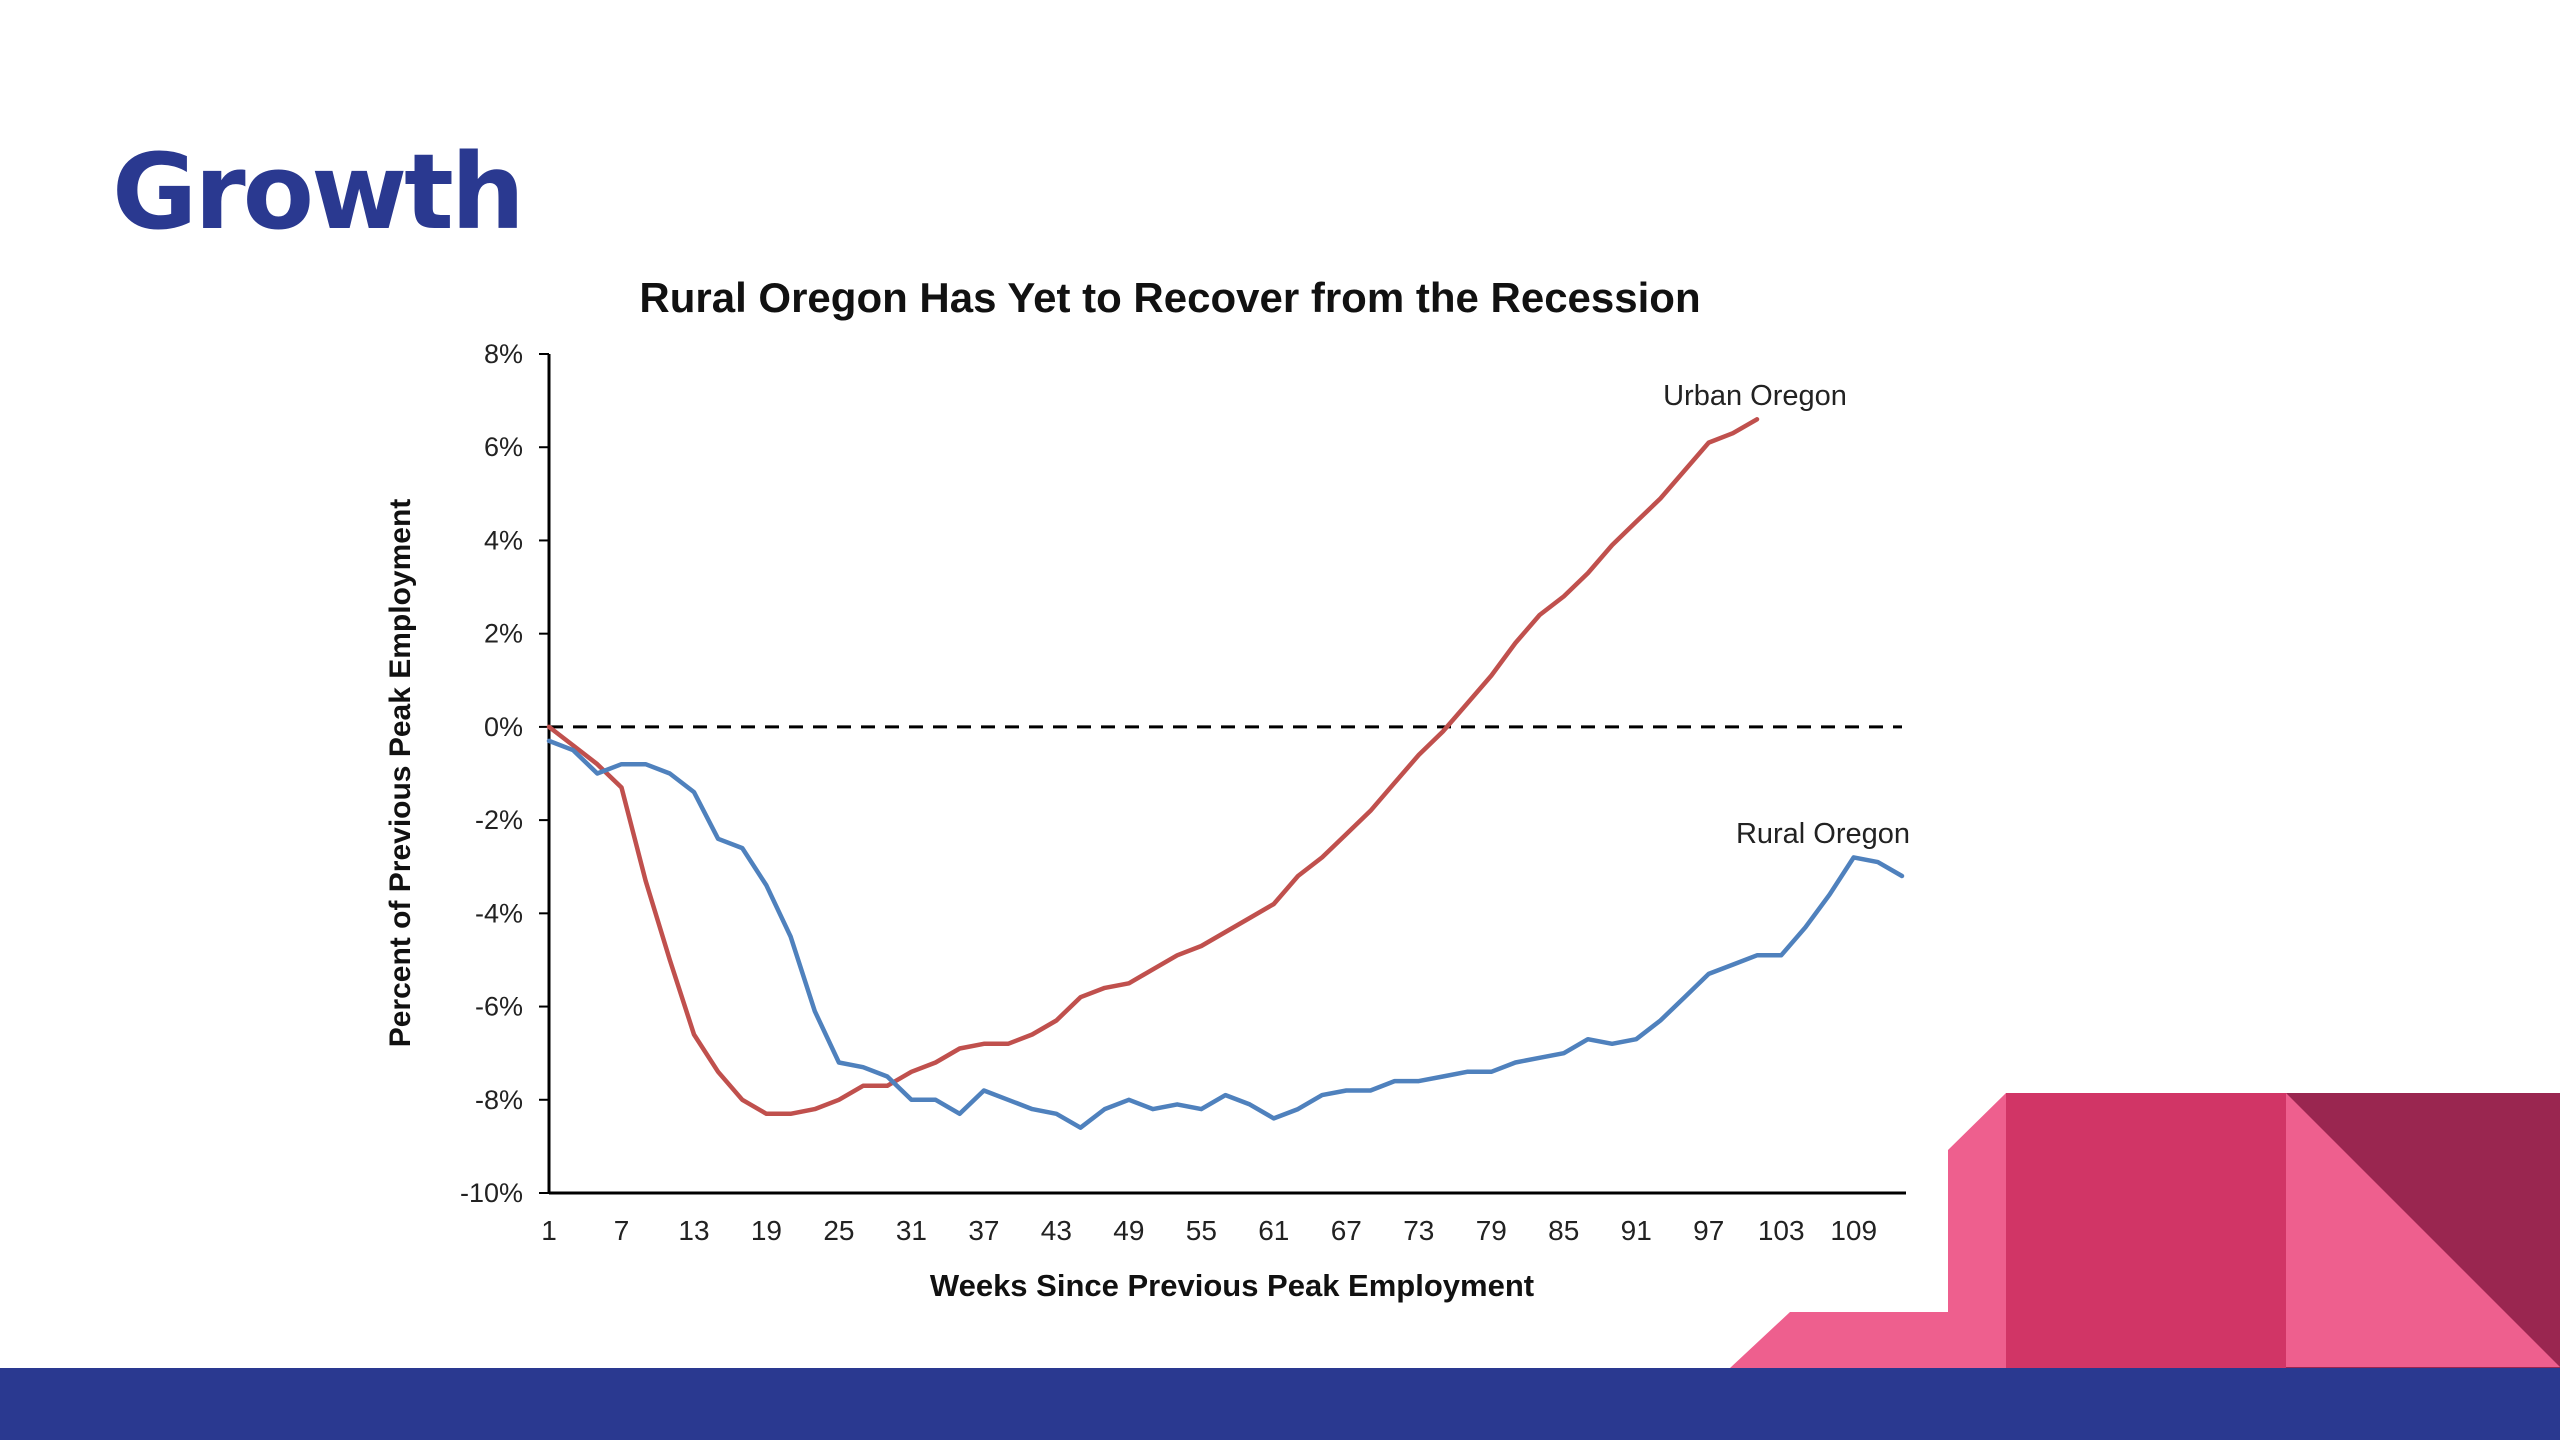  I want to click on y-tick-label: -2%, so click(499, 820).